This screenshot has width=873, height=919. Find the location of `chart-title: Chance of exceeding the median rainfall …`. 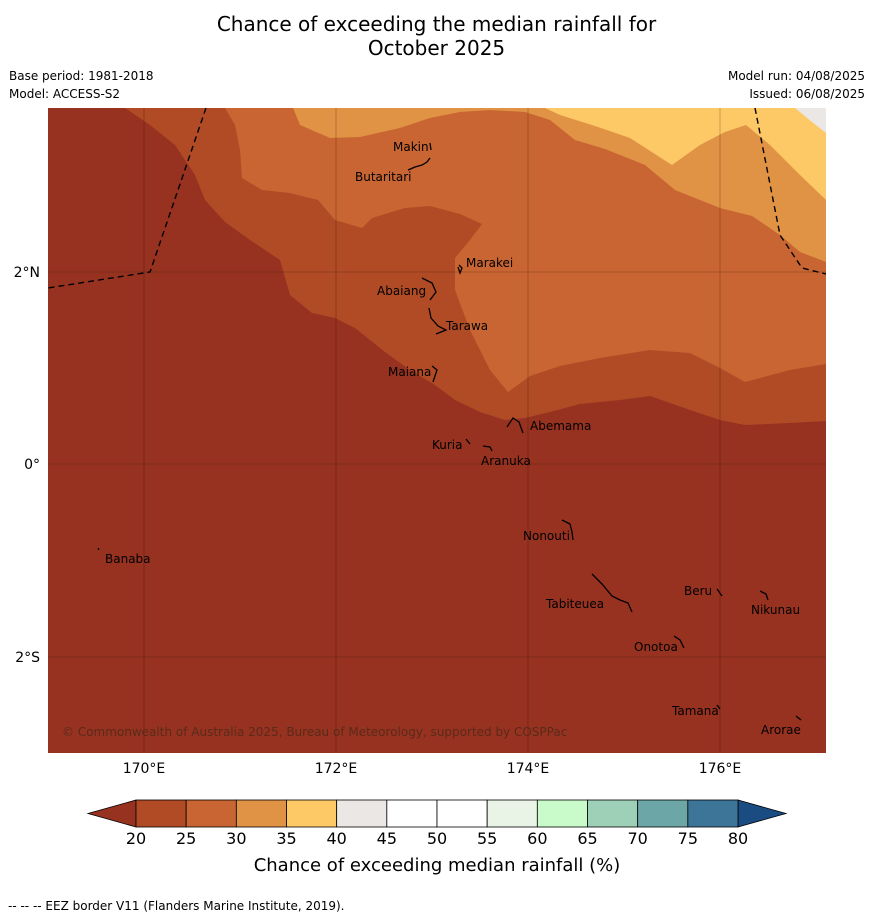

chart-title: Chance of exceeding the median rainfall … is located at coordinates (436, 36).